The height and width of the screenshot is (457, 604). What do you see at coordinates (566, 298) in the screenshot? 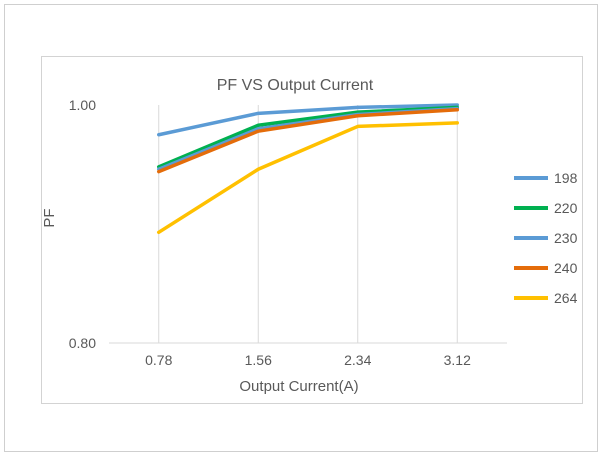
I see `legend-label: 264` at bounding box center [566, 298].